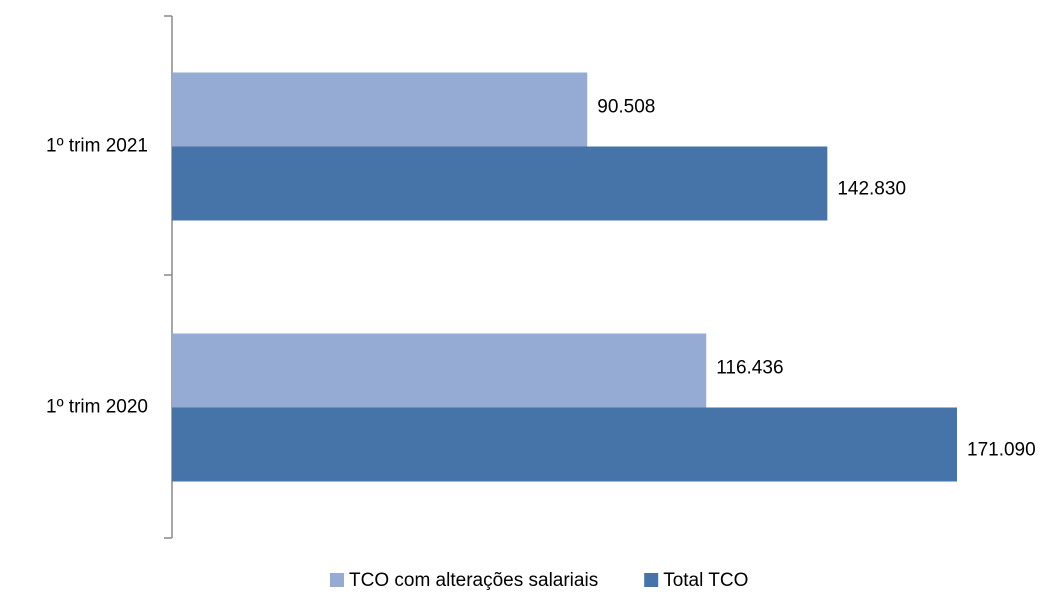 The height and width of the screenshot is (599, 1064). I want to click on legend-label: Total TCO, so click(705, 580).